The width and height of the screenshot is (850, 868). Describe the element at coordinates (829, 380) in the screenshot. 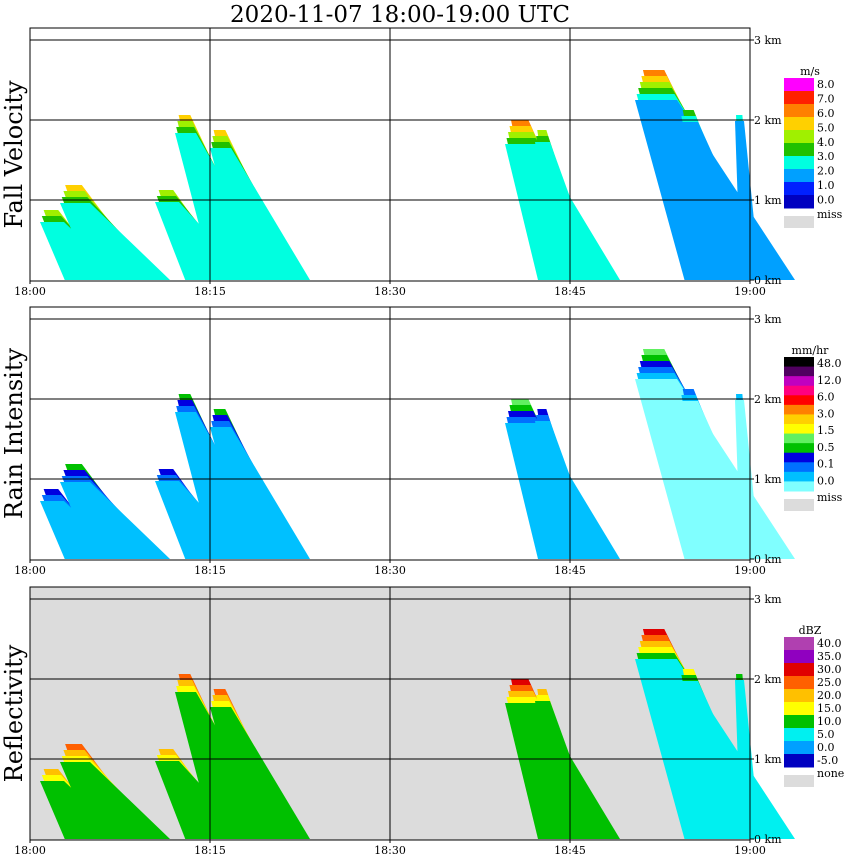

I see `legend-level-label: 12.0` at that location.